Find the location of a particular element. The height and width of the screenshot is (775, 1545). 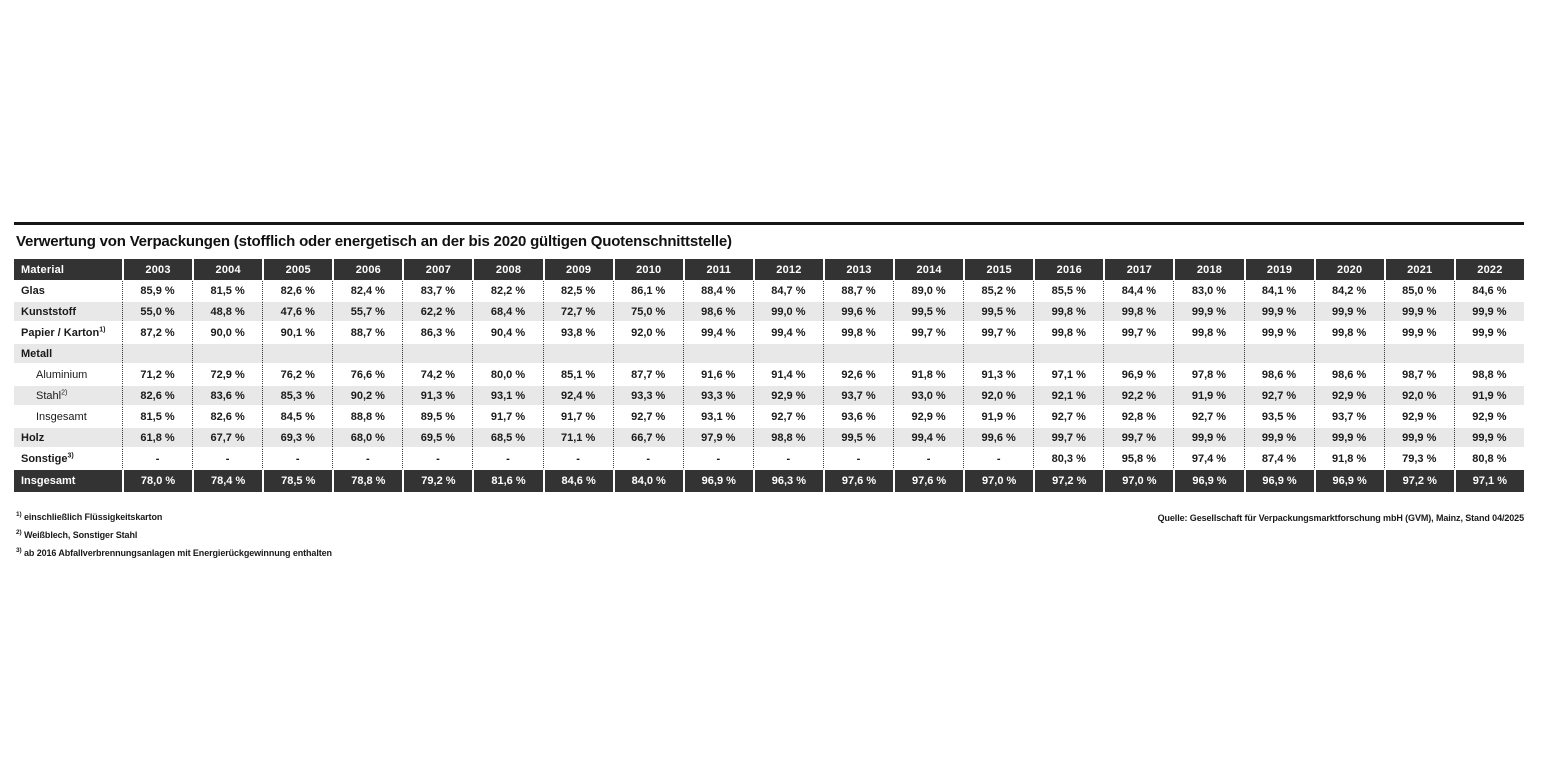

total-value-cell: 84,6 % is located at coordinates (577, 481).